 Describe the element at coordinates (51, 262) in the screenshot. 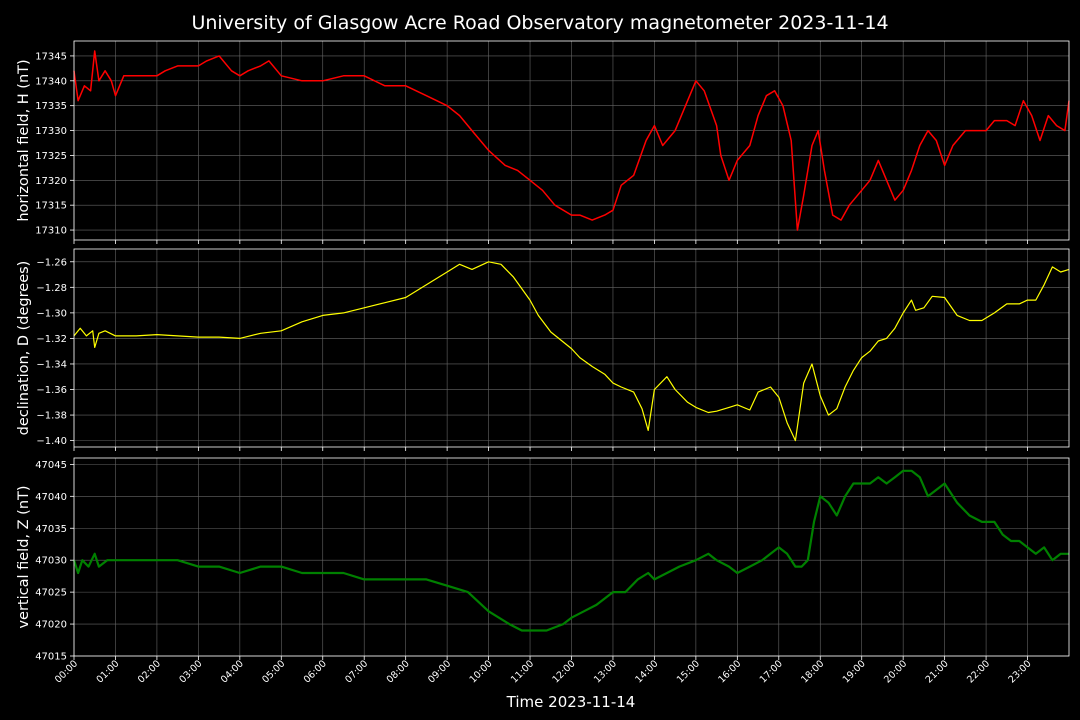

I see `y-tick-label: −1.26` at that location.